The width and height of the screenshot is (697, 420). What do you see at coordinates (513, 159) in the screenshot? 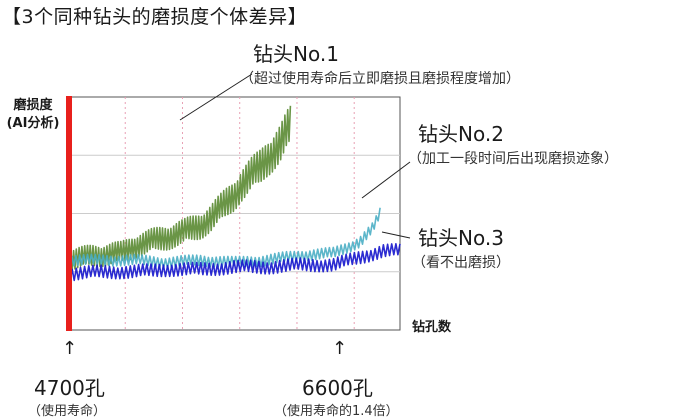
I see `series-note-drill-2: （加工一段时间后出现磨损迹象）` at bounding box center [513, 159].